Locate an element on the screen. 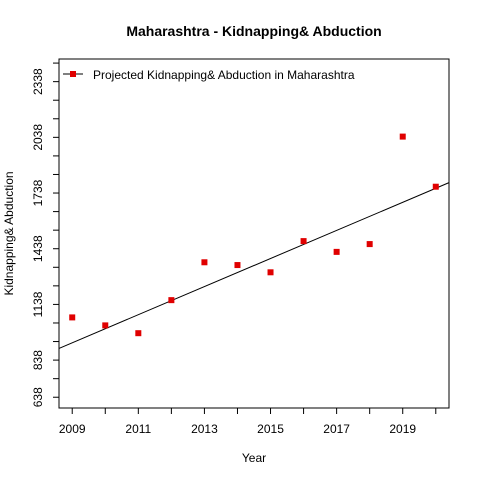 This screenshot has width=480, height=480. y-tick-label: 1138 is located at coordinates (38, 304).